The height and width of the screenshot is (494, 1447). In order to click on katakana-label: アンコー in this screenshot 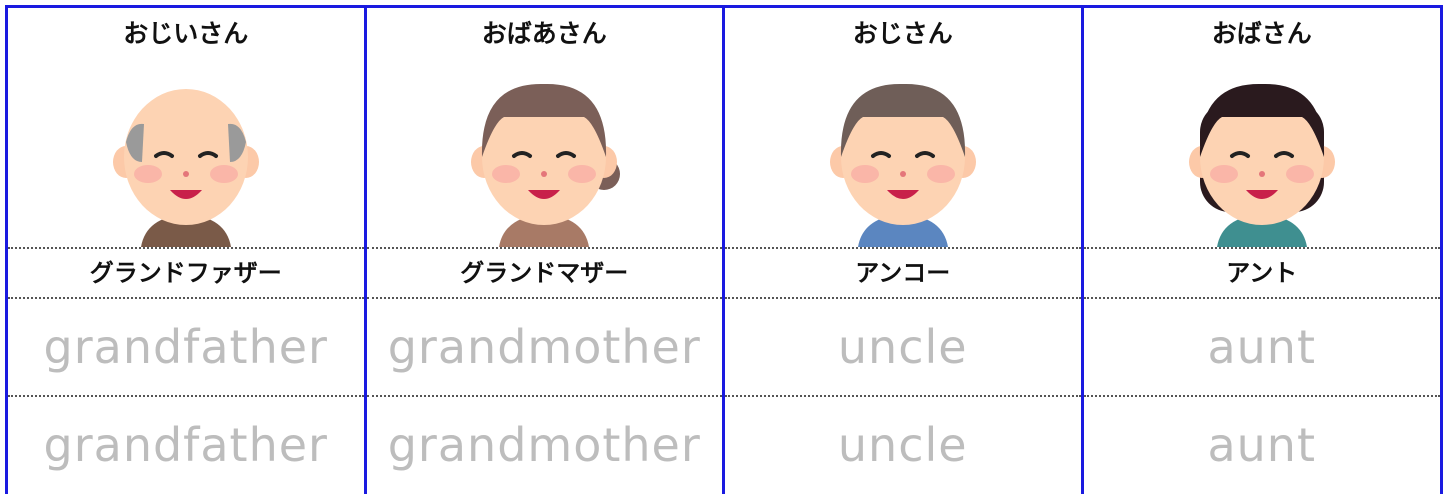, I will do `click(903, 272)`.